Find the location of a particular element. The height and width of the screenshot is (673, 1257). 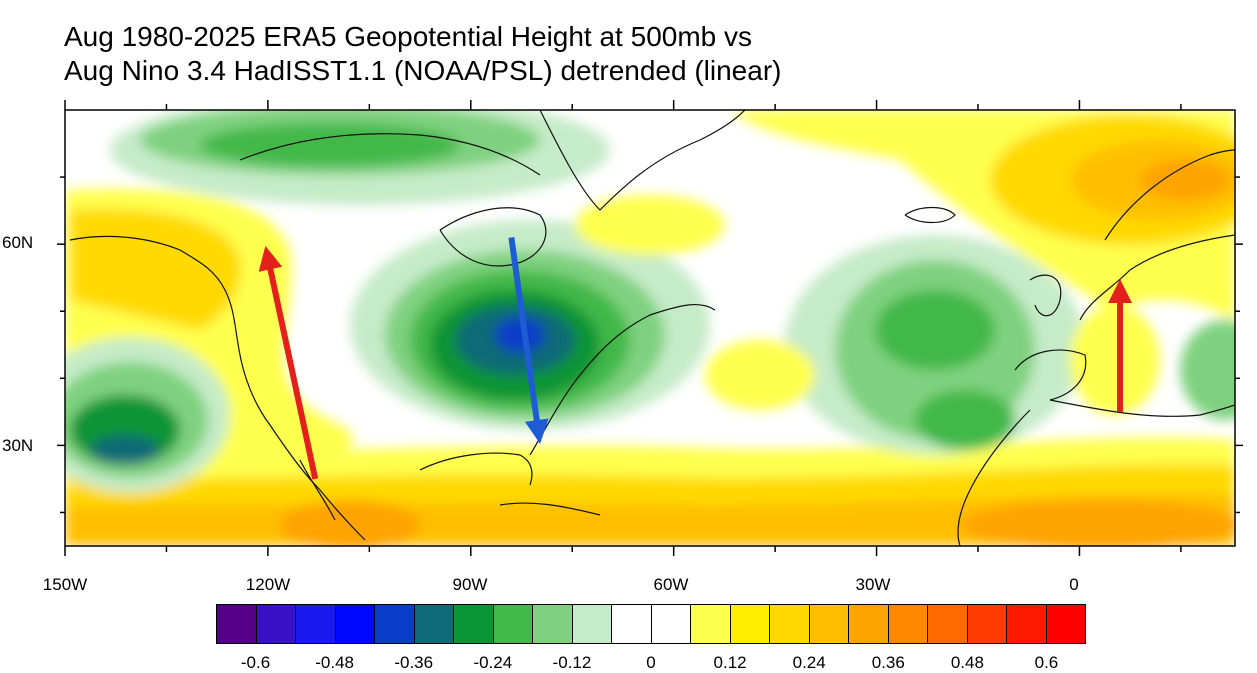

colorbar-label: -0.48 is located at coordinates (334, 662).